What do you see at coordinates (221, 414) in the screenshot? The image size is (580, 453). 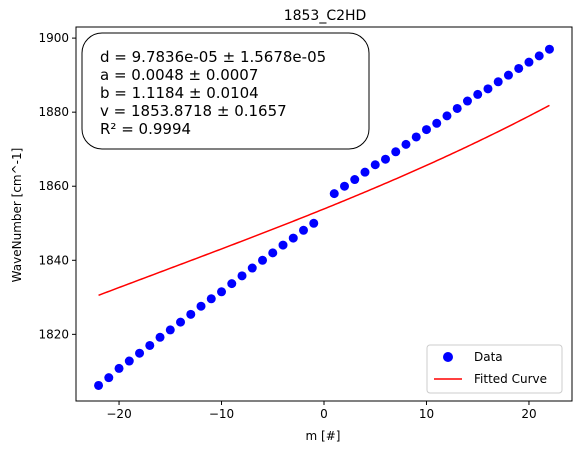 I see `x-tick-label: −10` at bounding box center [221, 414].